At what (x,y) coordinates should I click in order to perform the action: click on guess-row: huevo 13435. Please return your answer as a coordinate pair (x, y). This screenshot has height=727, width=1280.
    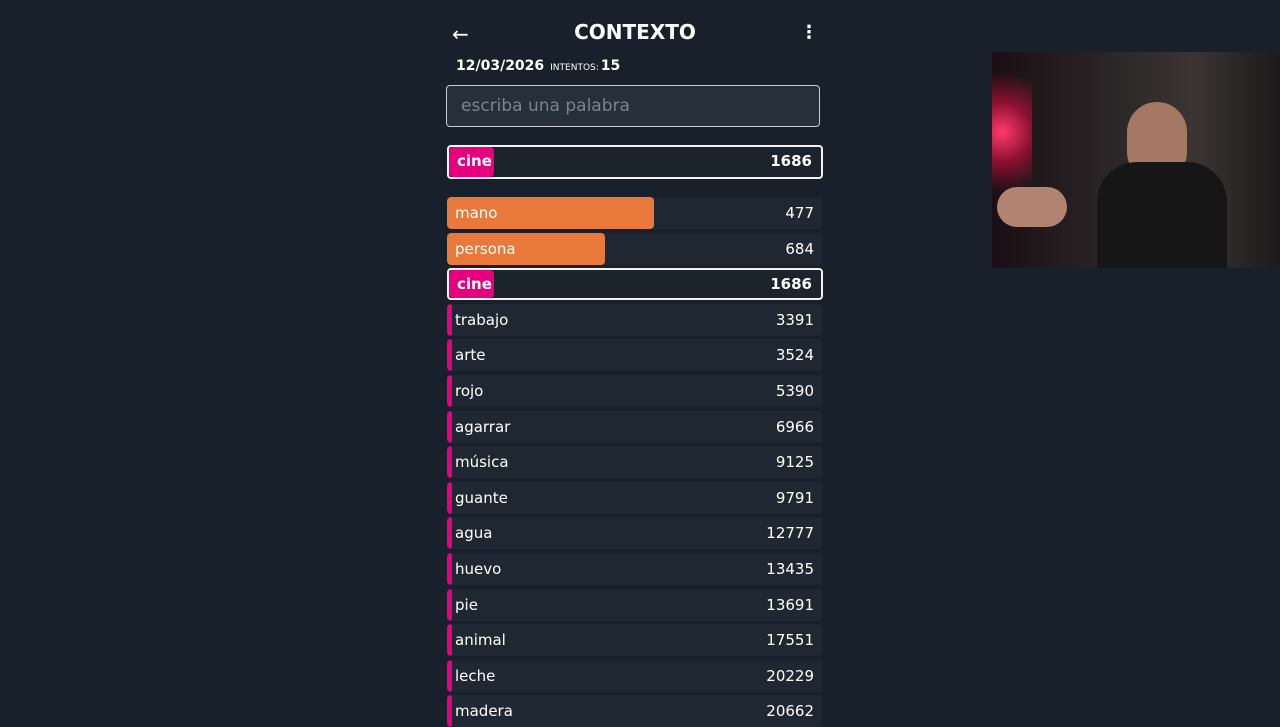
    Looking at the image, I should click on (635, 569).